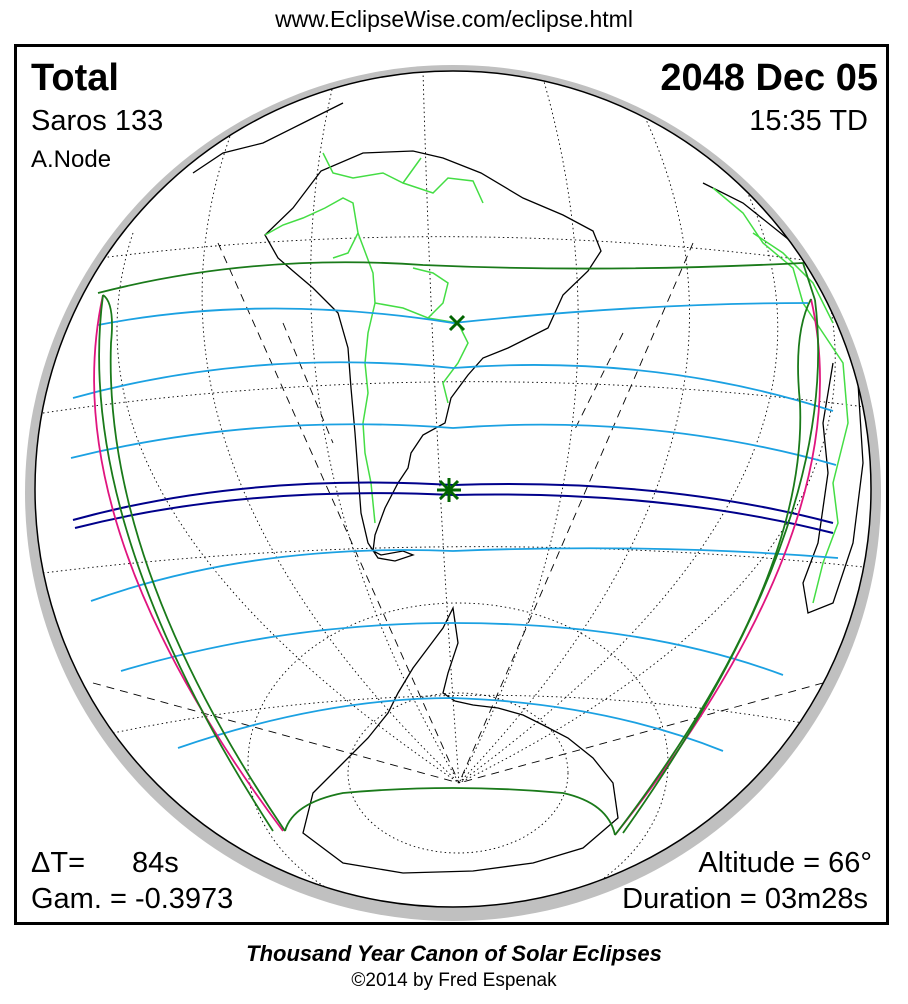 The height and width of the screenshot is (1004, 908). What do you see at coordinates (454, 953) in the screenshot?
I see `footer-title: Thousand Year Canon of Solar Eclipses` at bounding box center [454, 953].